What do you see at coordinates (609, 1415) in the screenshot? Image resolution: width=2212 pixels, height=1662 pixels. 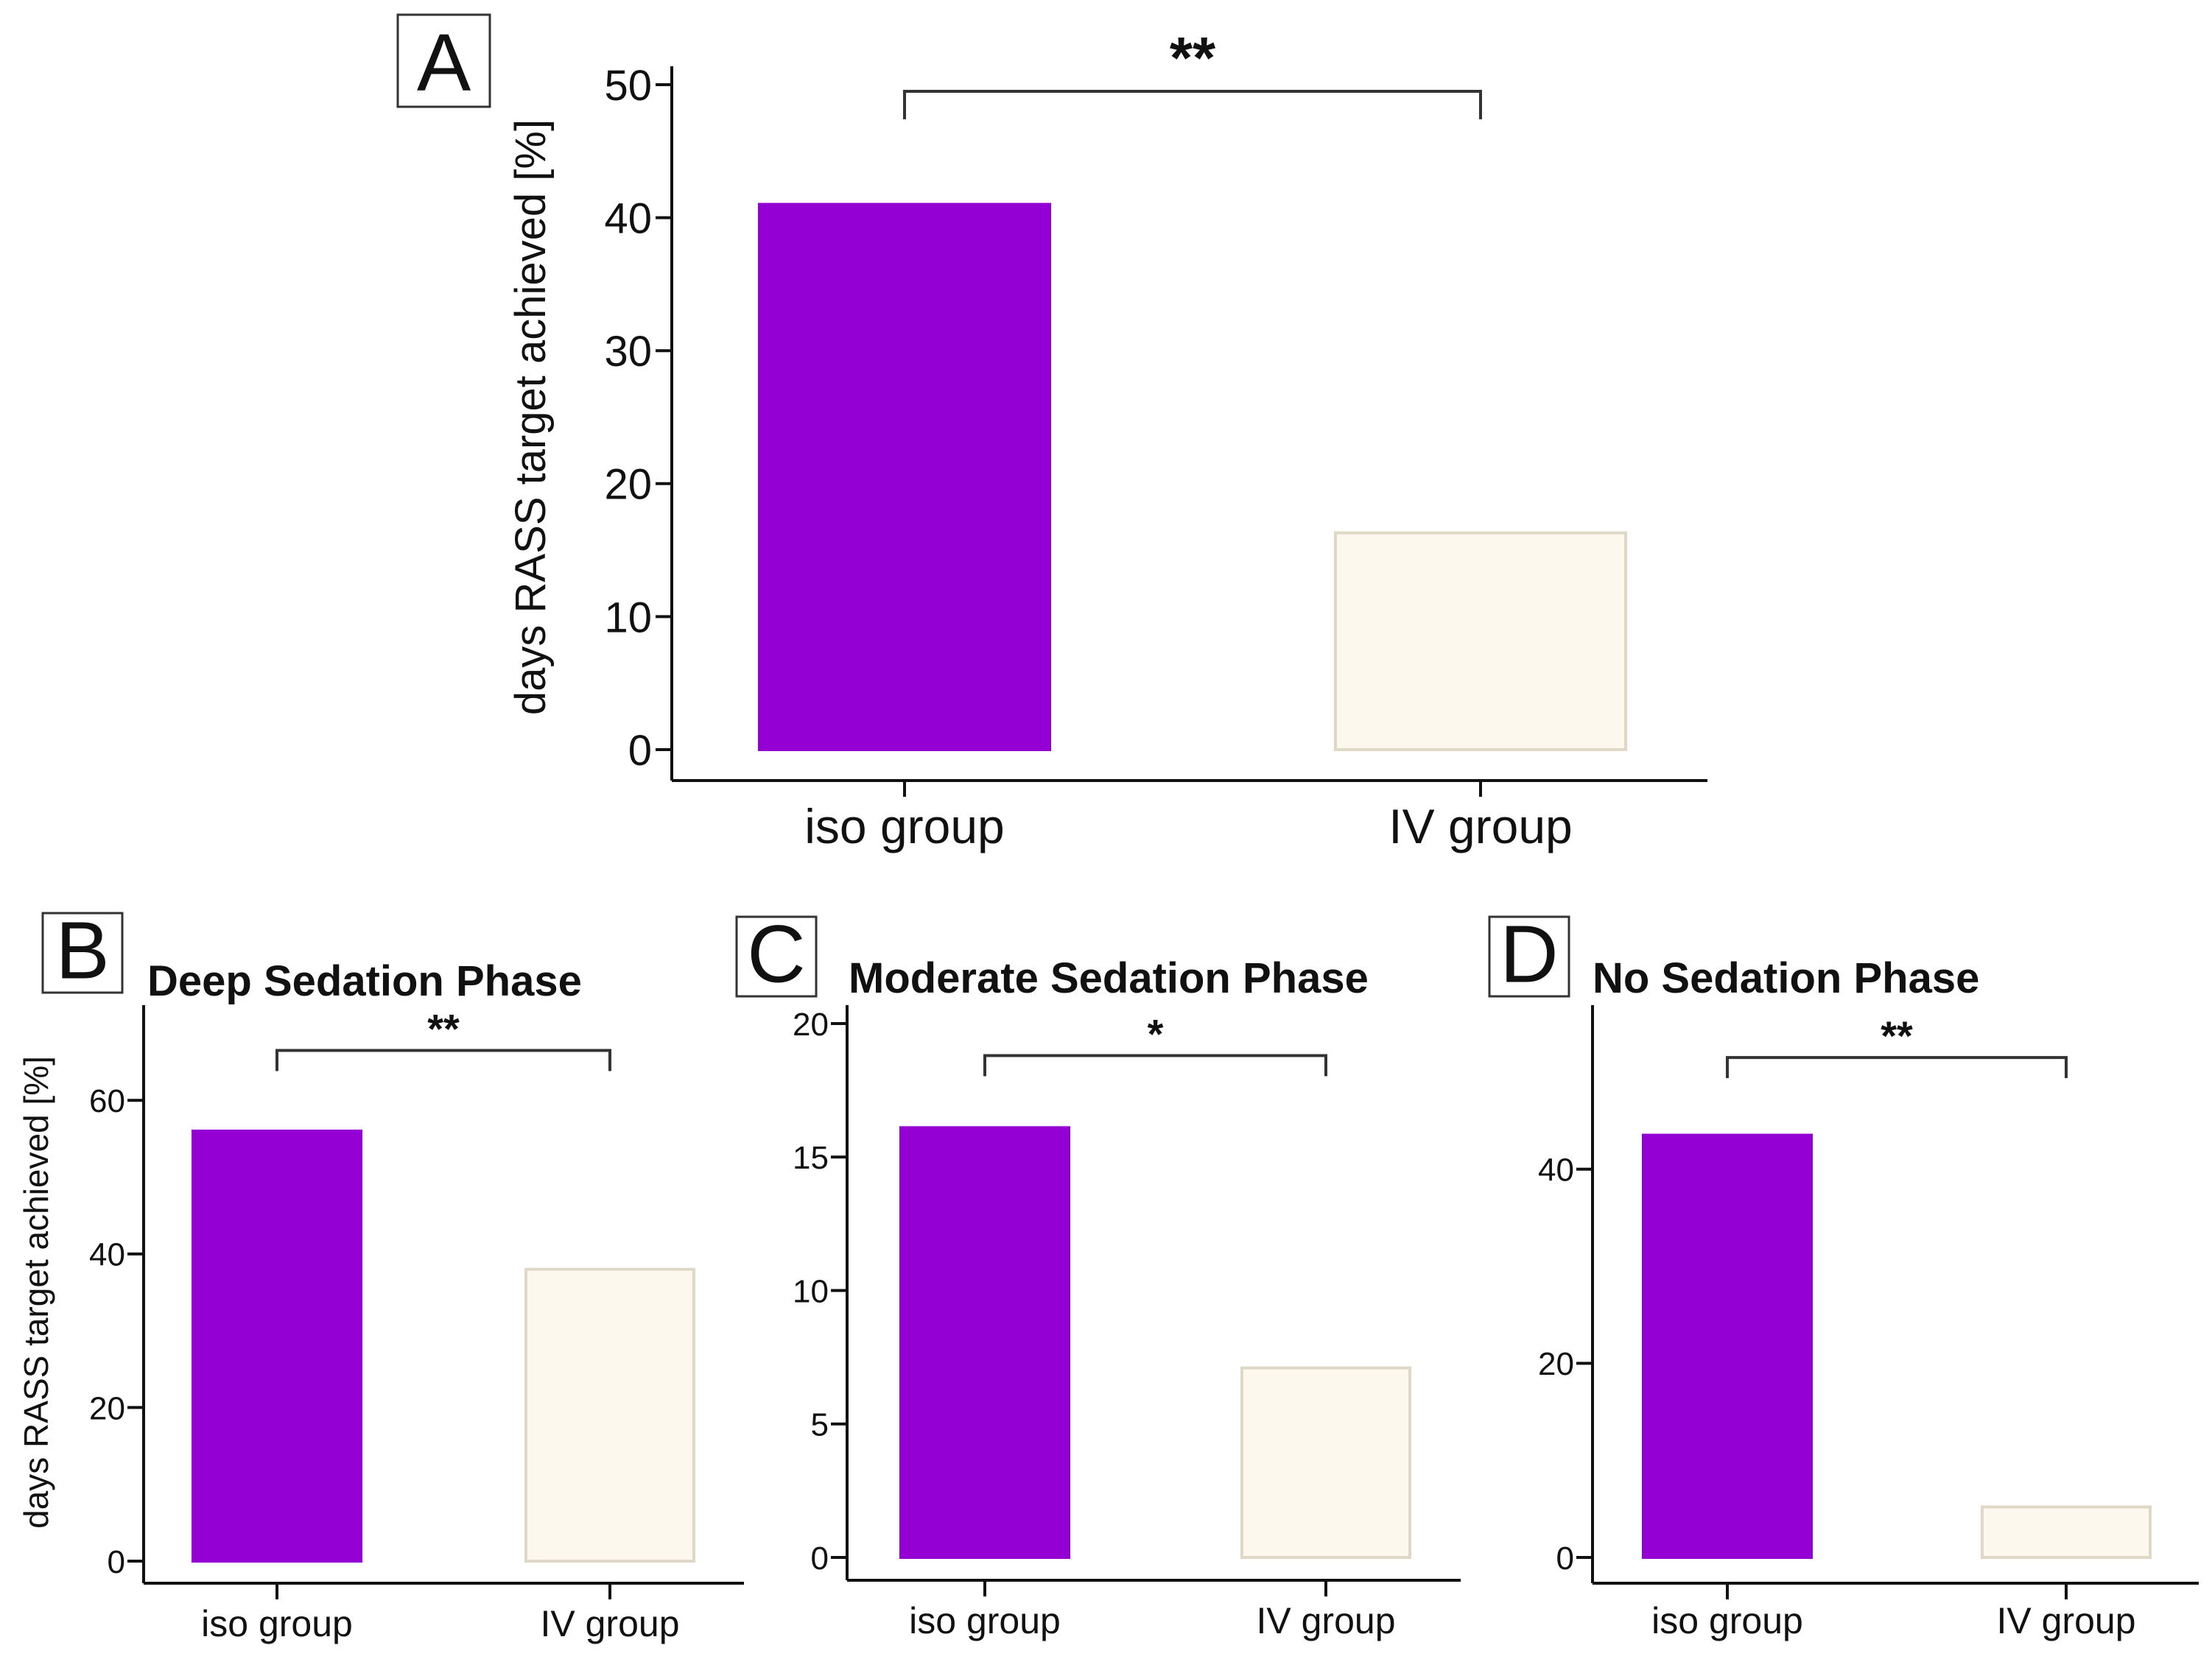 I see `panel-b-bar-iv-group` at bounding box center [609, 1415].